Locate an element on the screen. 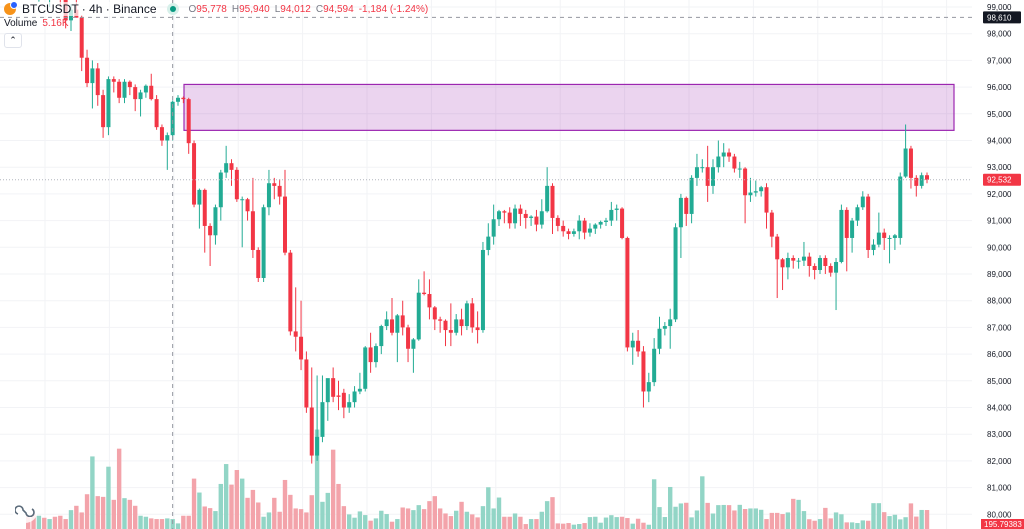  volume-label: Volume is located at coordinates (21, 23).